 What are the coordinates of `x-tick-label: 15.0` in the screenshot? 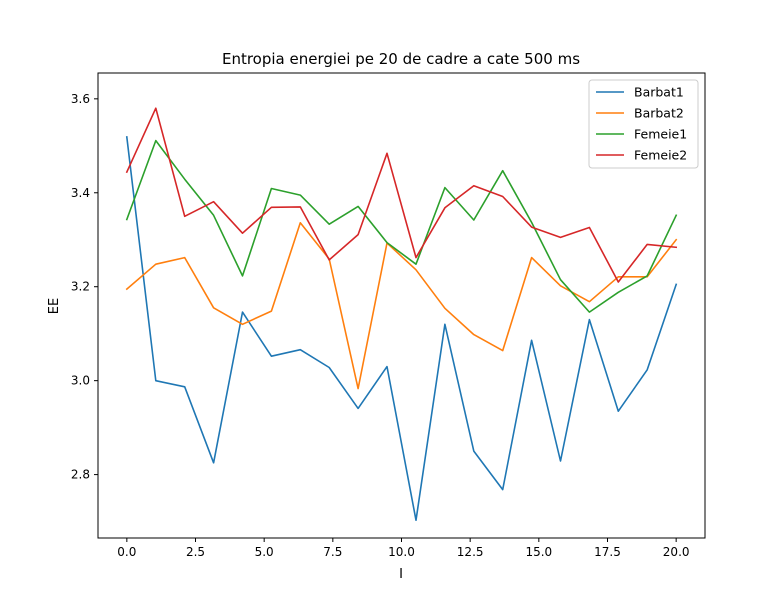 It's located at (538, 552).